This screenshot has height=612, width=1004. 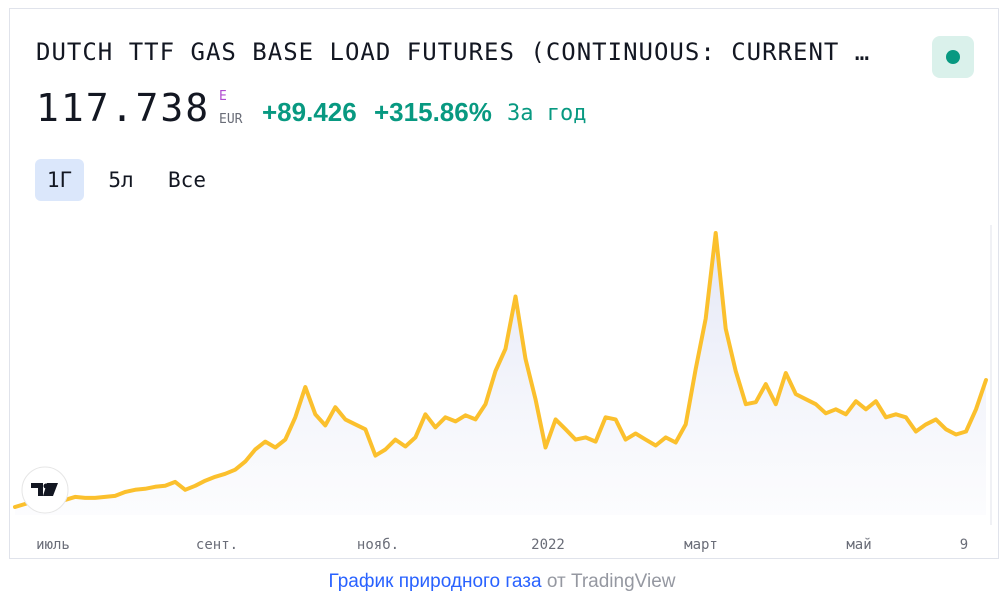 I want to click on price: 117.738, so click(x=123, y=108).